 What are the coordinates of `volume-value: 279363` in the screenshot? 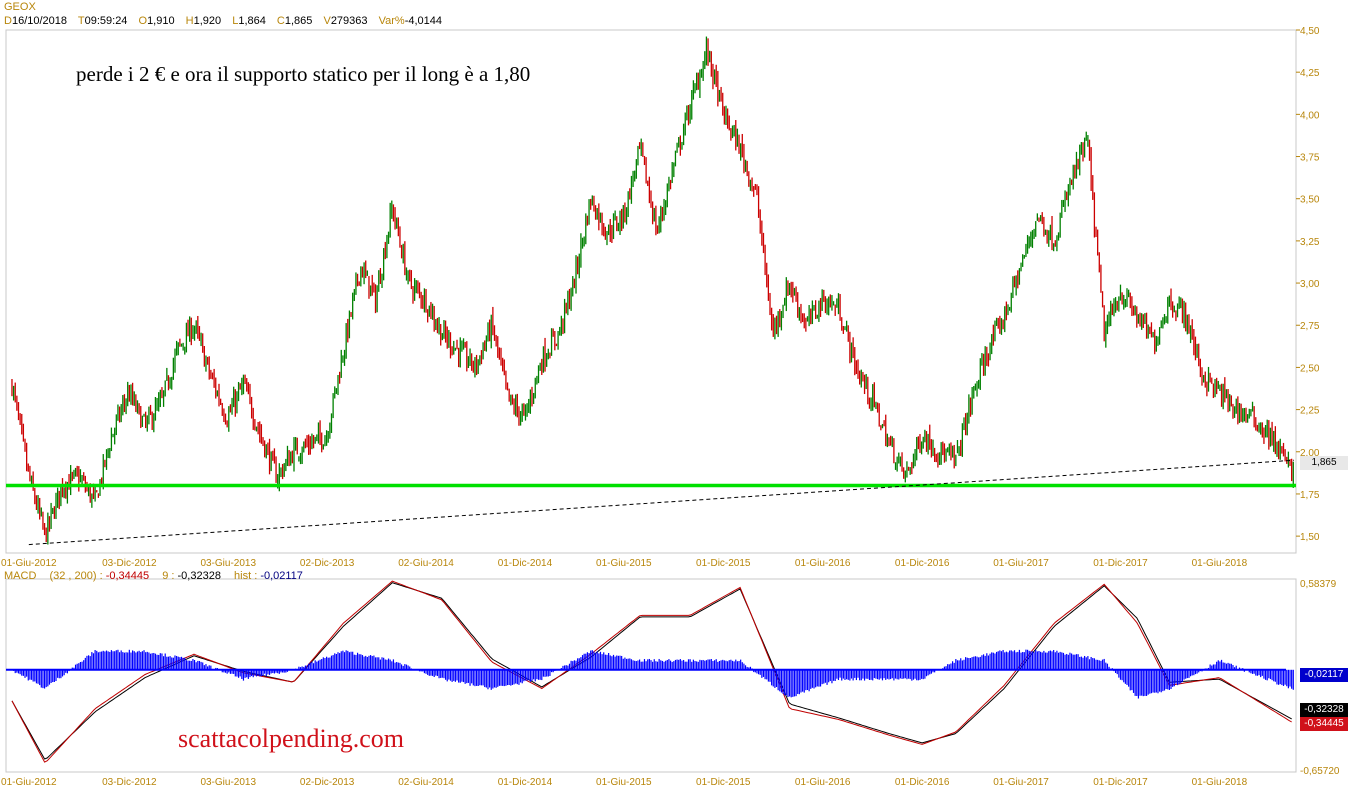 It's located at (349, 21).